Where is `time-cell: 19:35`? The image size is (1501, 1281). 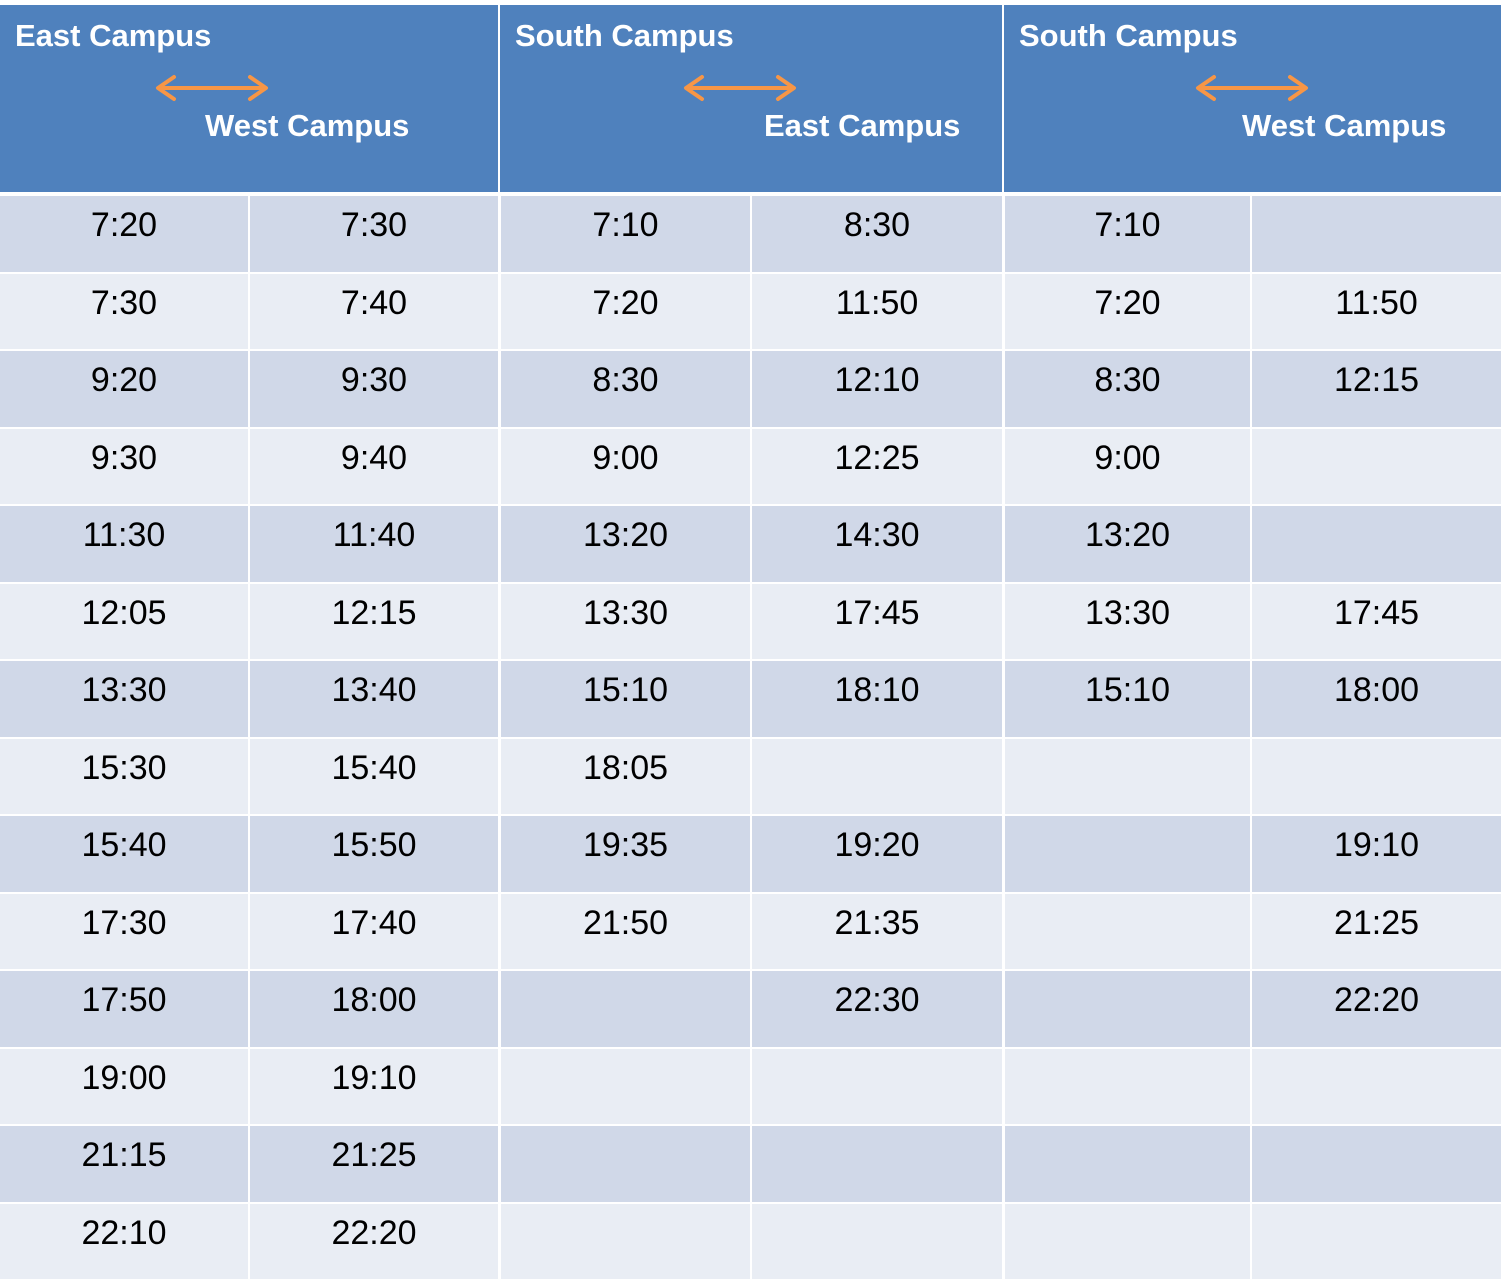
time-cell: 19:35 is located at coordinates (624, 854).